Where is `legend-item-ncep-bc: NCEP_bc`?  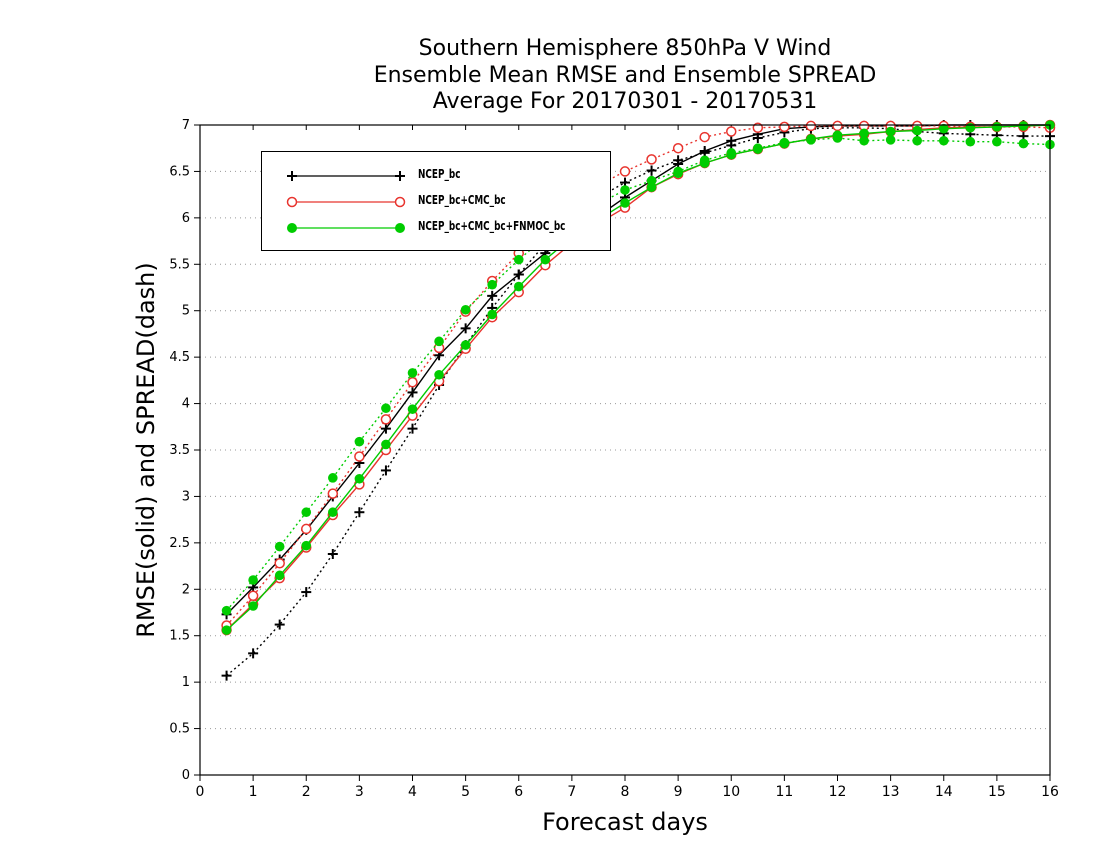 legend-item-ncep-bc: NCEP_bc is located at coordinates (436, 176).